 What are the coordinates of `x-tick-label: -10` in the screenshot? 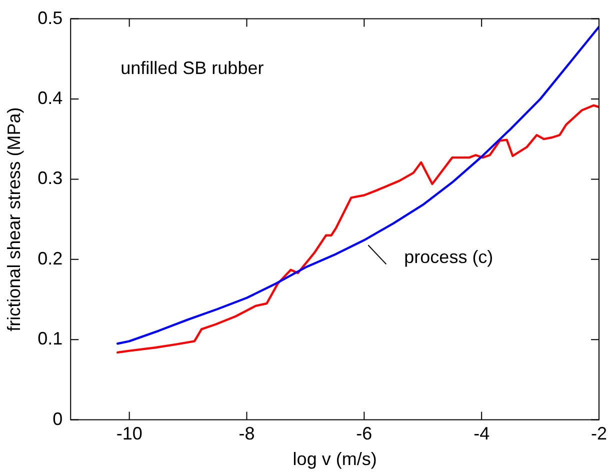 It's located at (129, 434).